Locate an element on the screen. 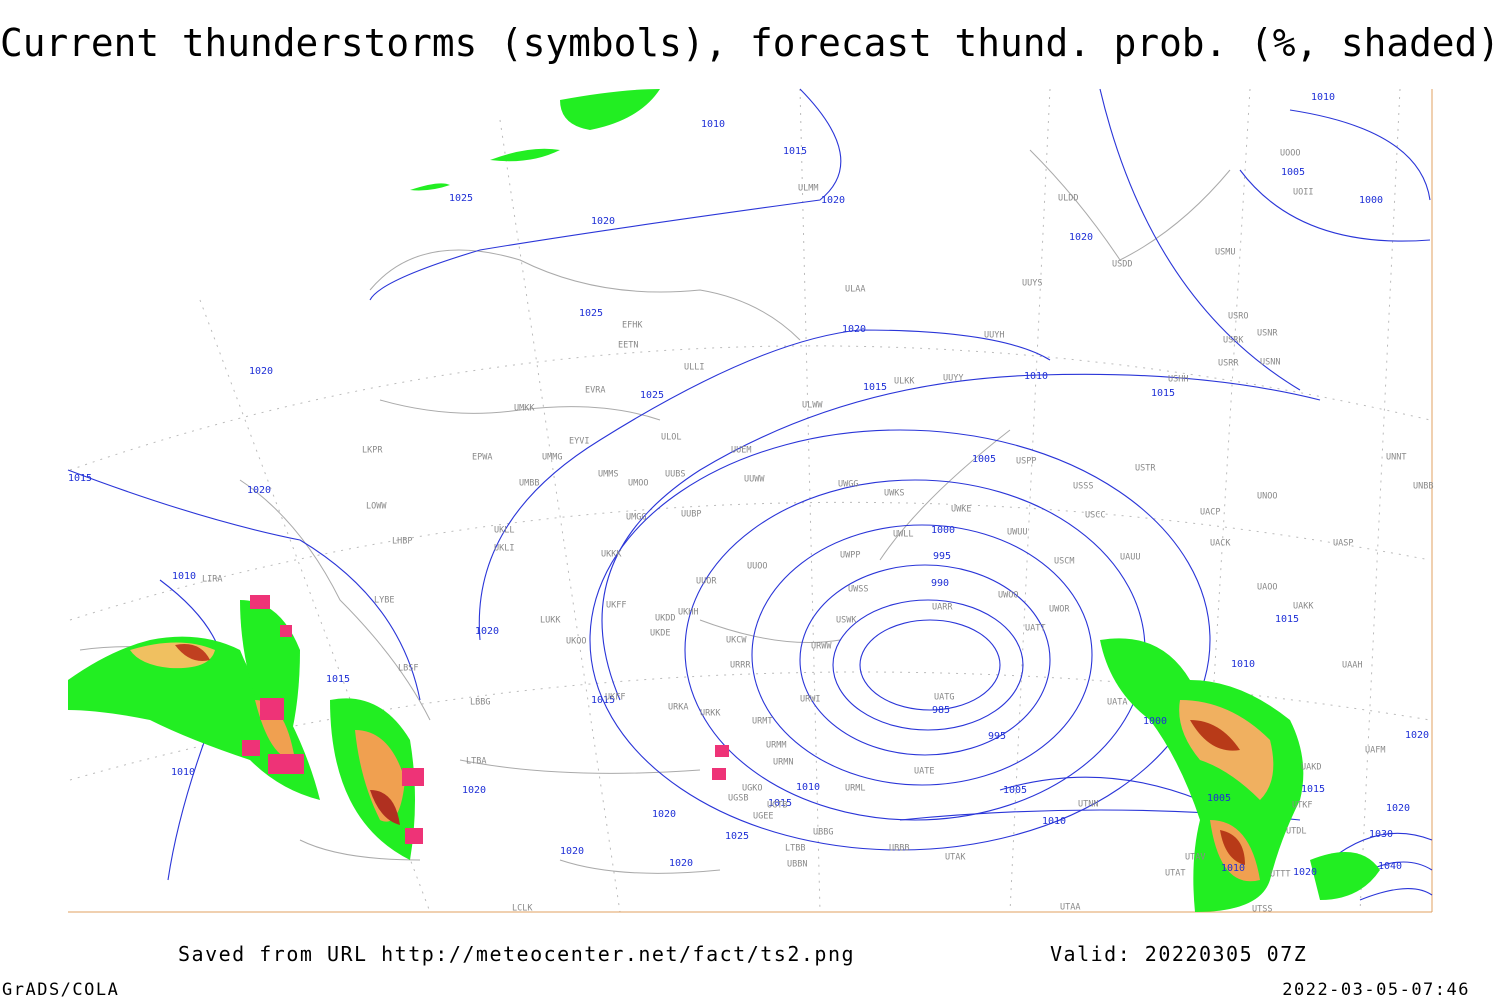 This screenshot has height=1000, width=1500. station-label: UUBS is located at coordinates (675, 475).